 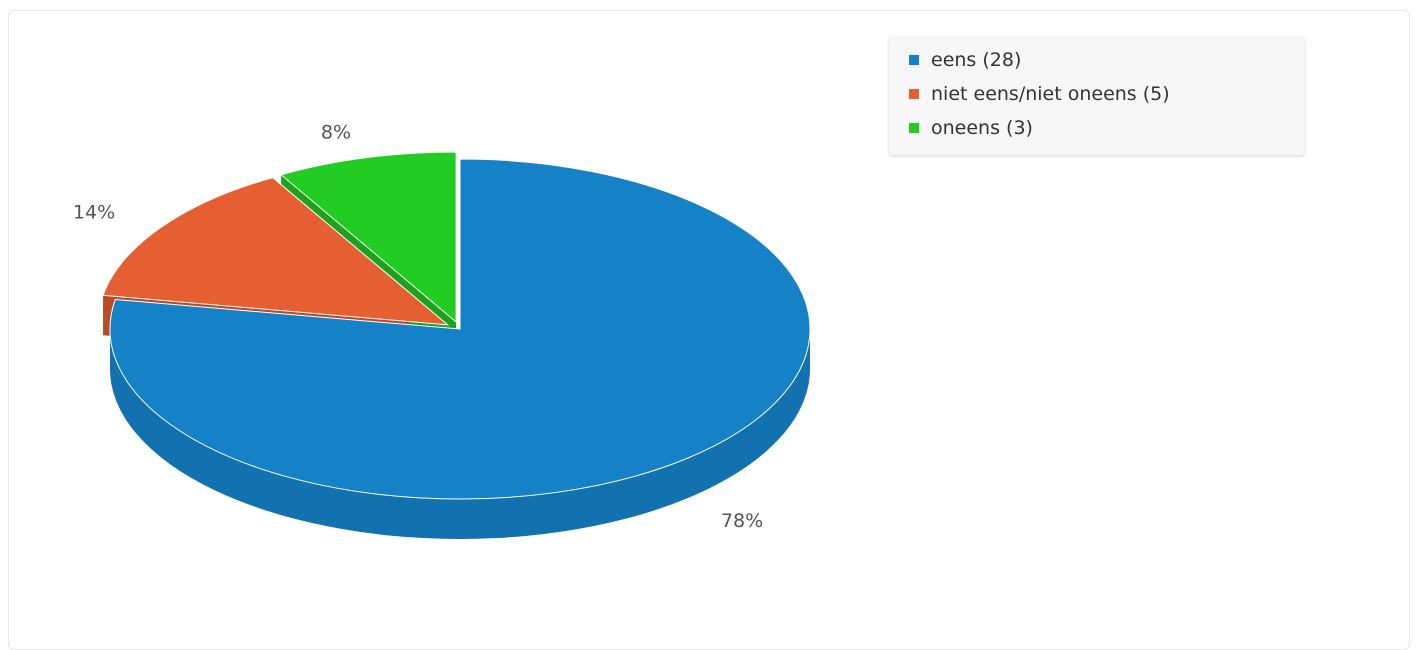 I want to click on legend-swatch-neutraal, so click(x=914, y=94).